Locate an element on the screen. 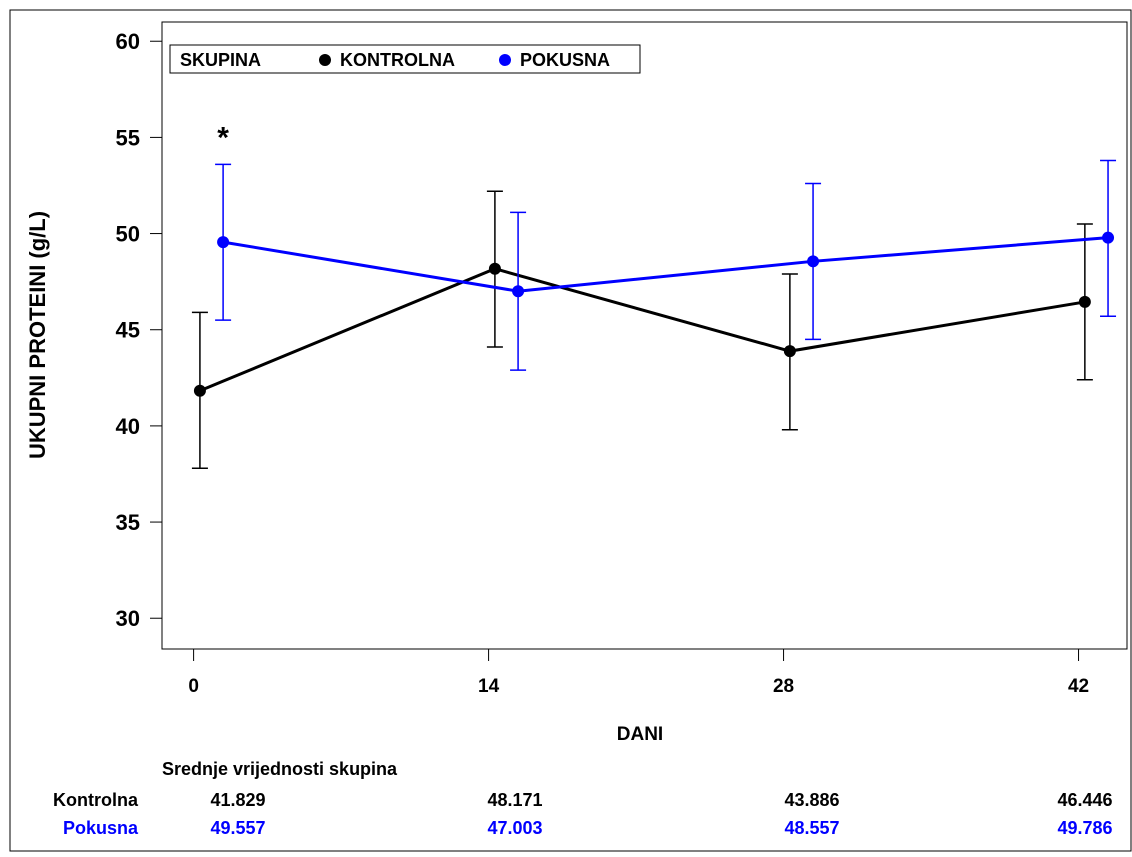  legend-marker-pokusna is located at coordinates (505, 60).